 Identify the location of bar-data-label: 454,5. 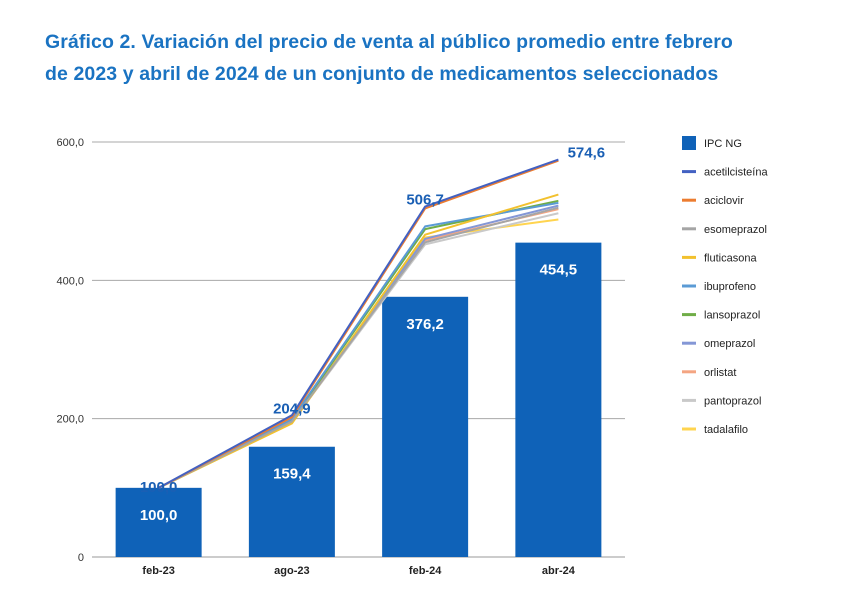
(559, 270).